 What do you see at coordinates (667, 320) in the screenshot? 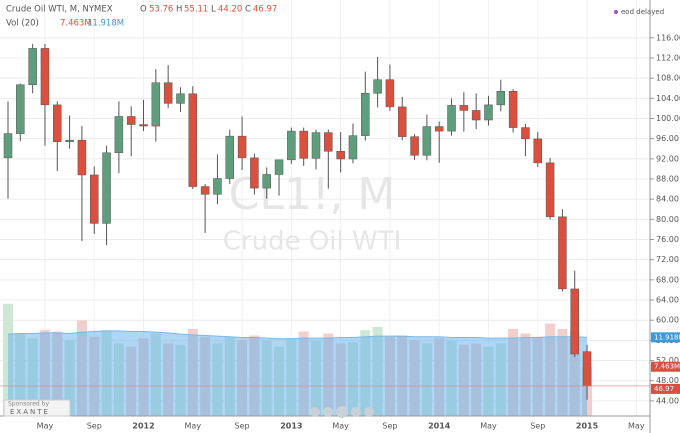
I see `y-tick-label: 60.00` at bounding box center [667, 320].